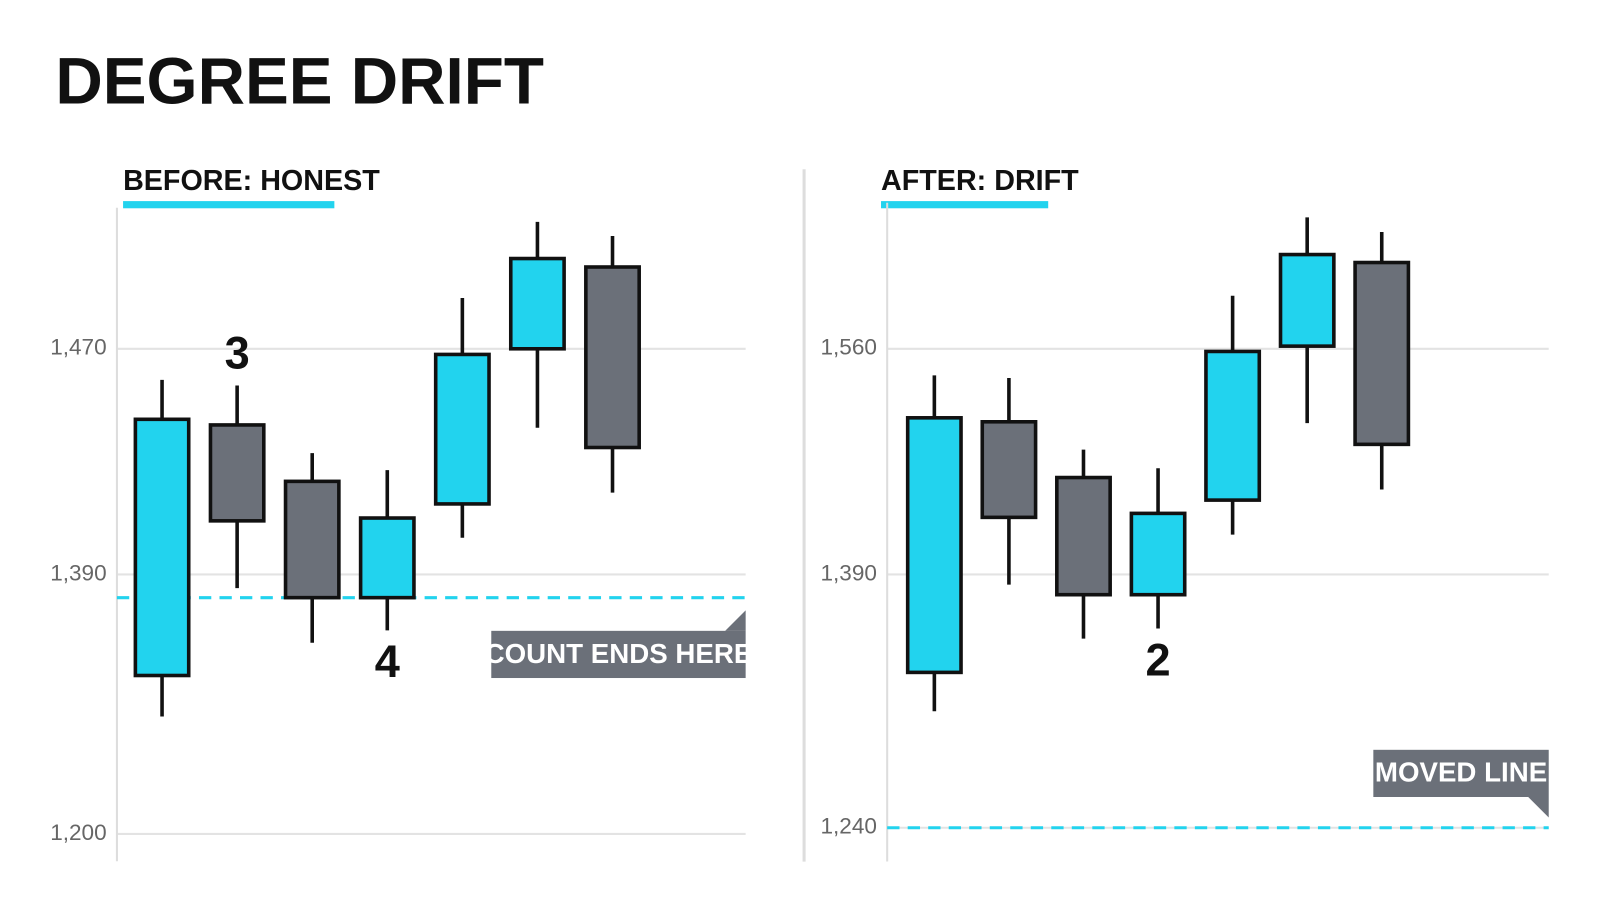  What do you see at coordinates (1158, 659) in the screenshot?
I see `wave-label: 2` at bounding box center [1158, 659].